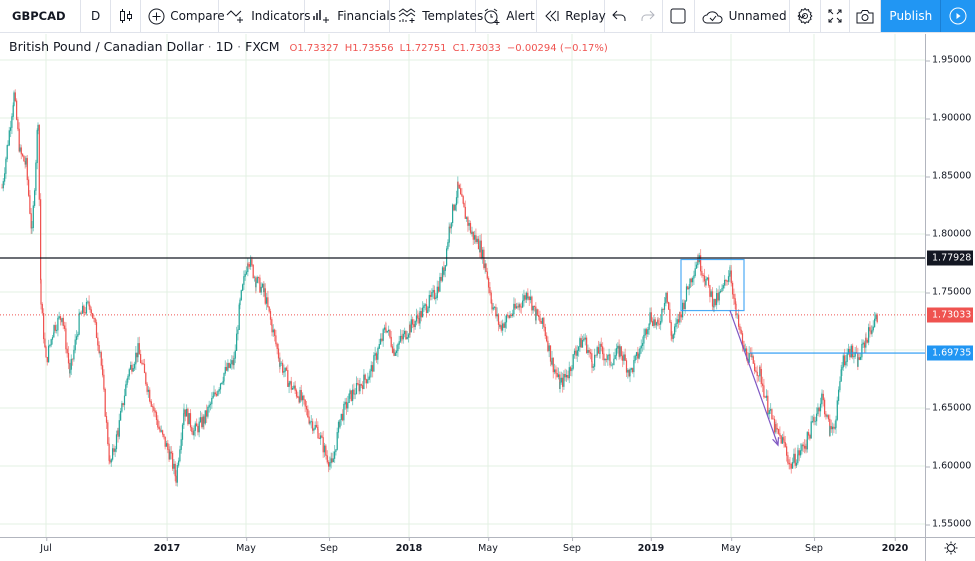  I want to click on settings-button, so click(805, 16).